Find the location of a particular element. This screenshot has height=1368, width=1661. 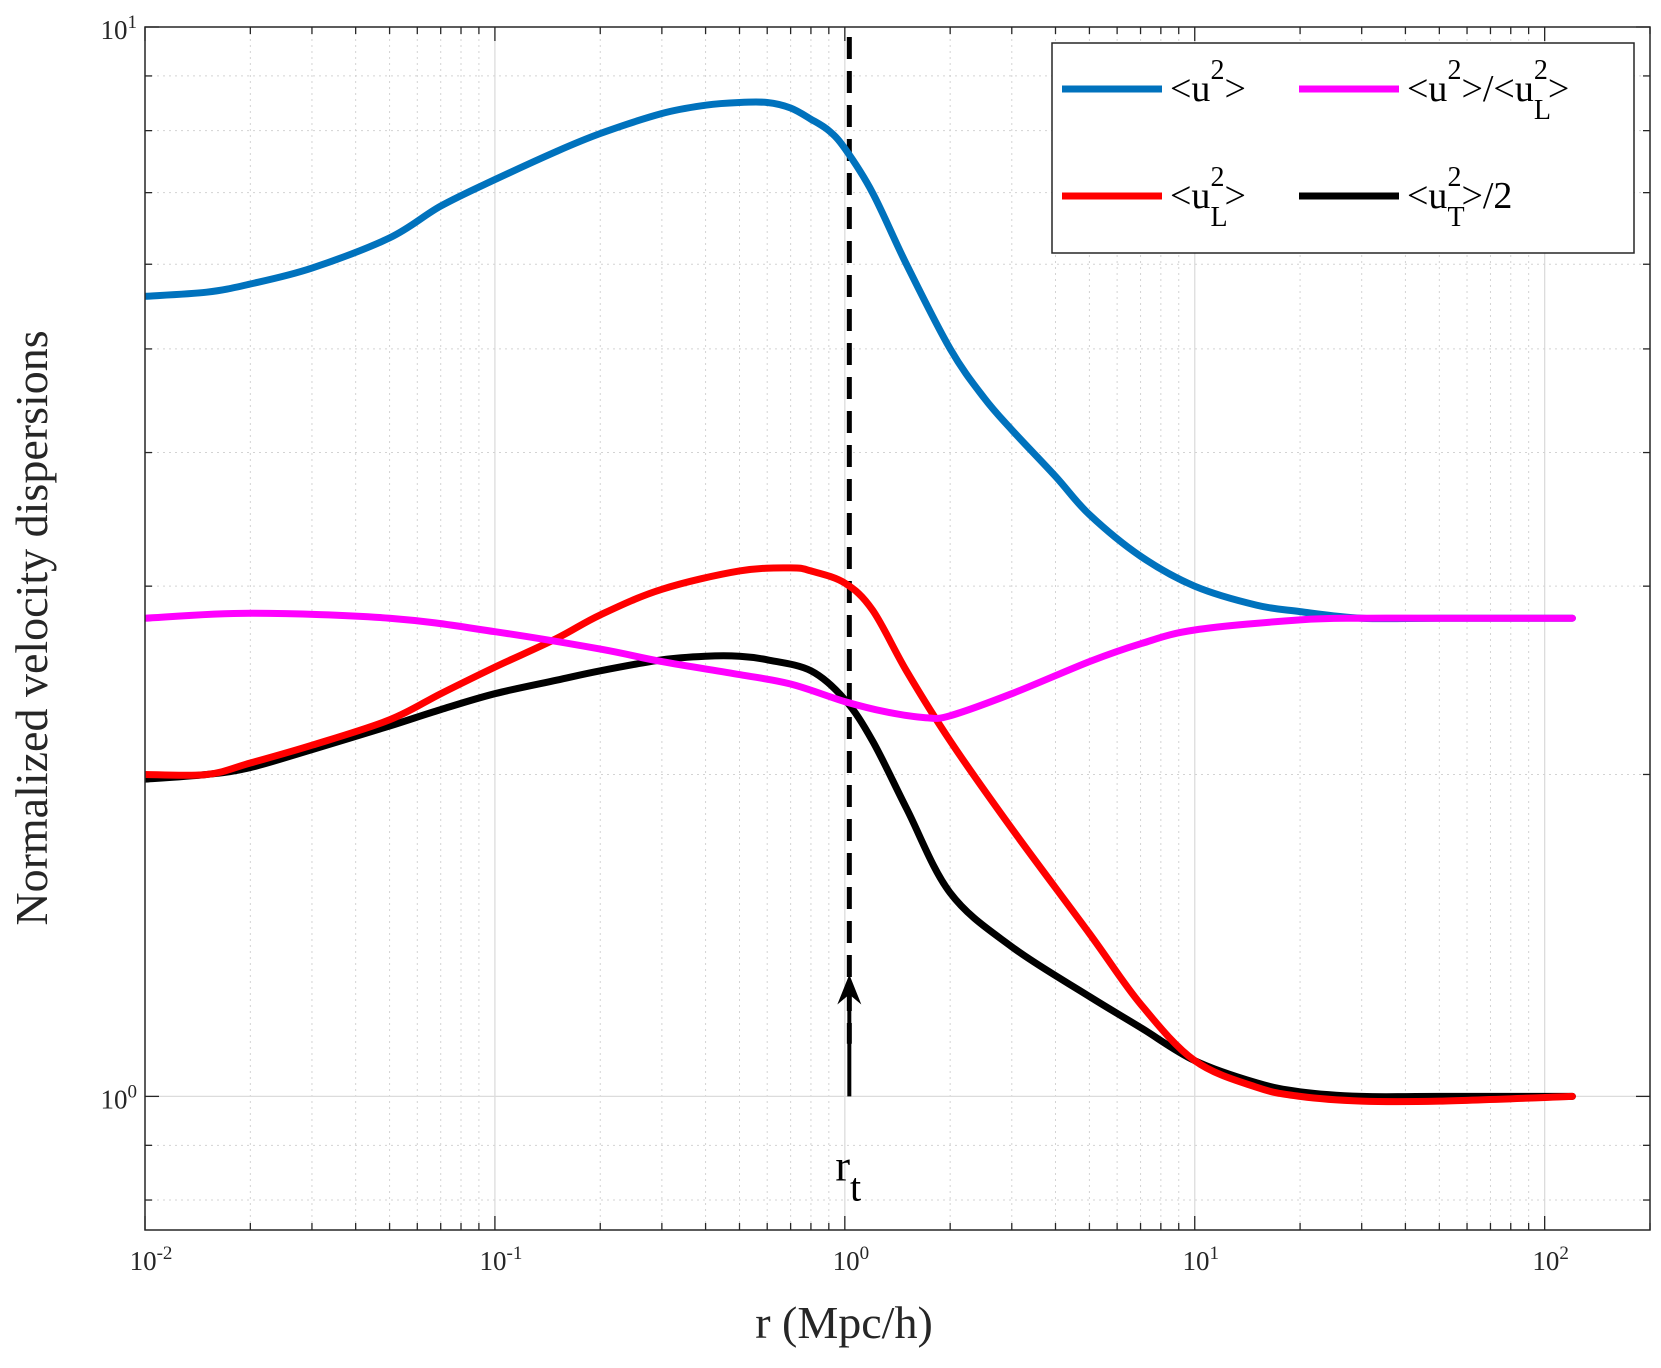

x-tick-labels: 10⁻² 10⁻¹ 10⁰ 10¹ 10² is located at coordinates (849, 1259).